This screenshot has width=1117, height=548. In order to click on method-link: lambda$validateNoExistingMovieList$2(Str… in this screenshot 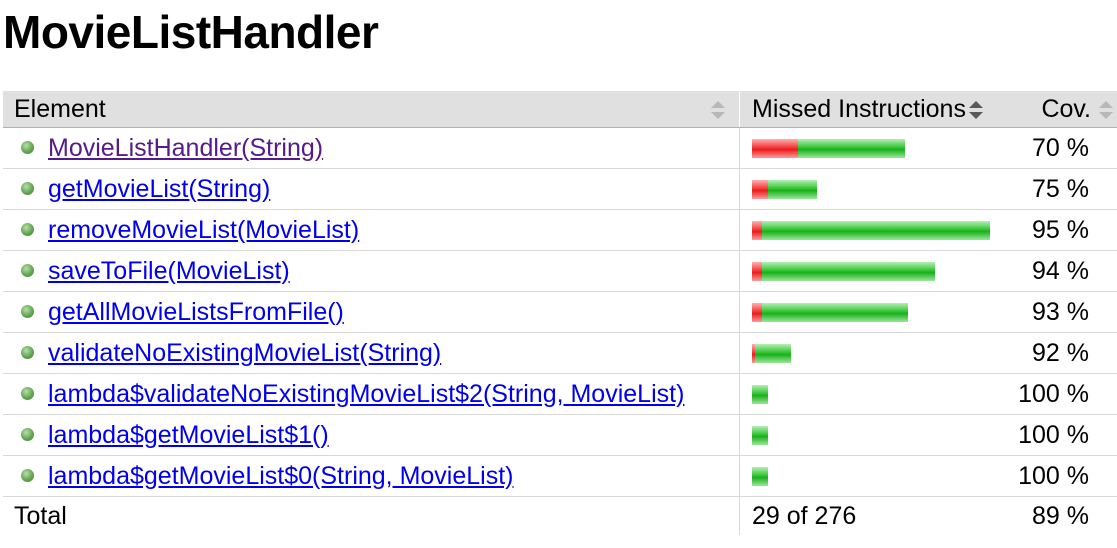, I will do `click(366, 393)`.